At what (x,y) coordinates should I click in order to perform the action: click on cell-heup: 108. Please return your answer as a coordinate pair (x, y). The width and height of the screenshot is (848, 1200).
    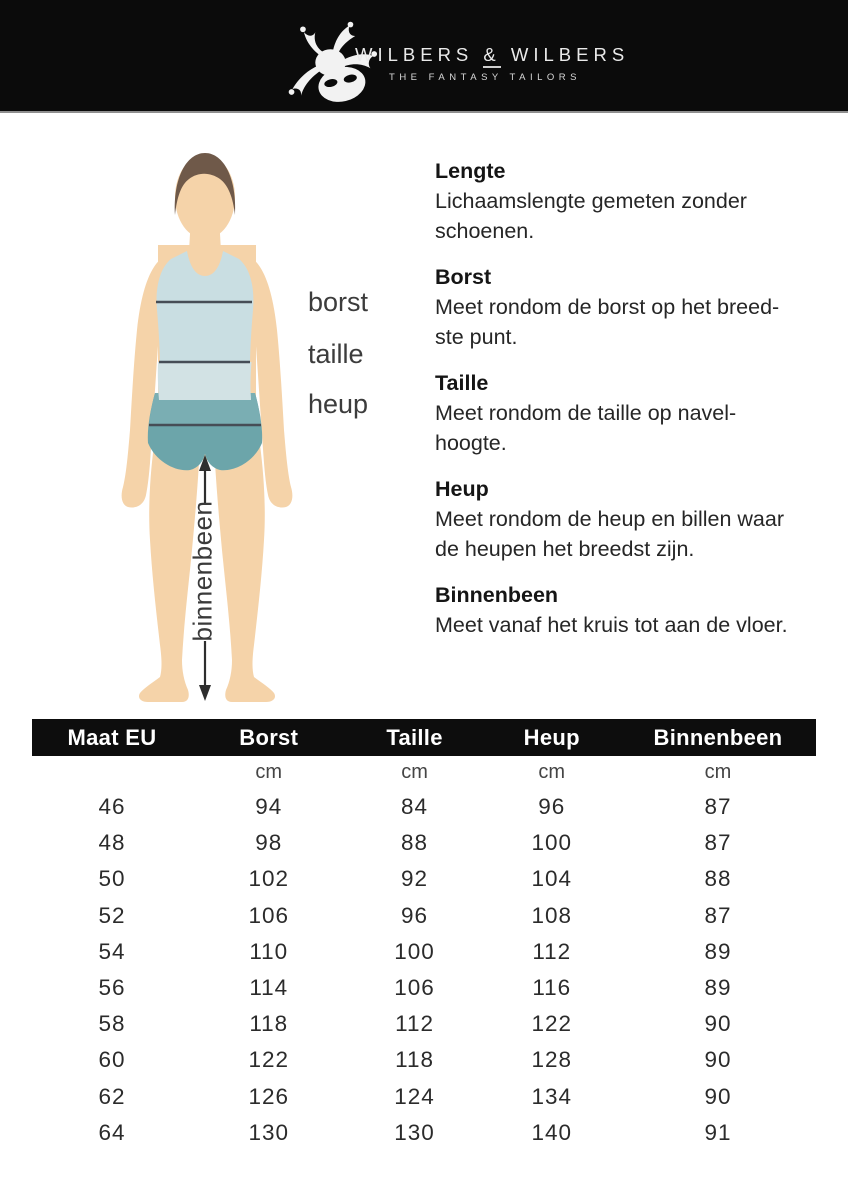
    Looking at the image, I should click on (552, 915).